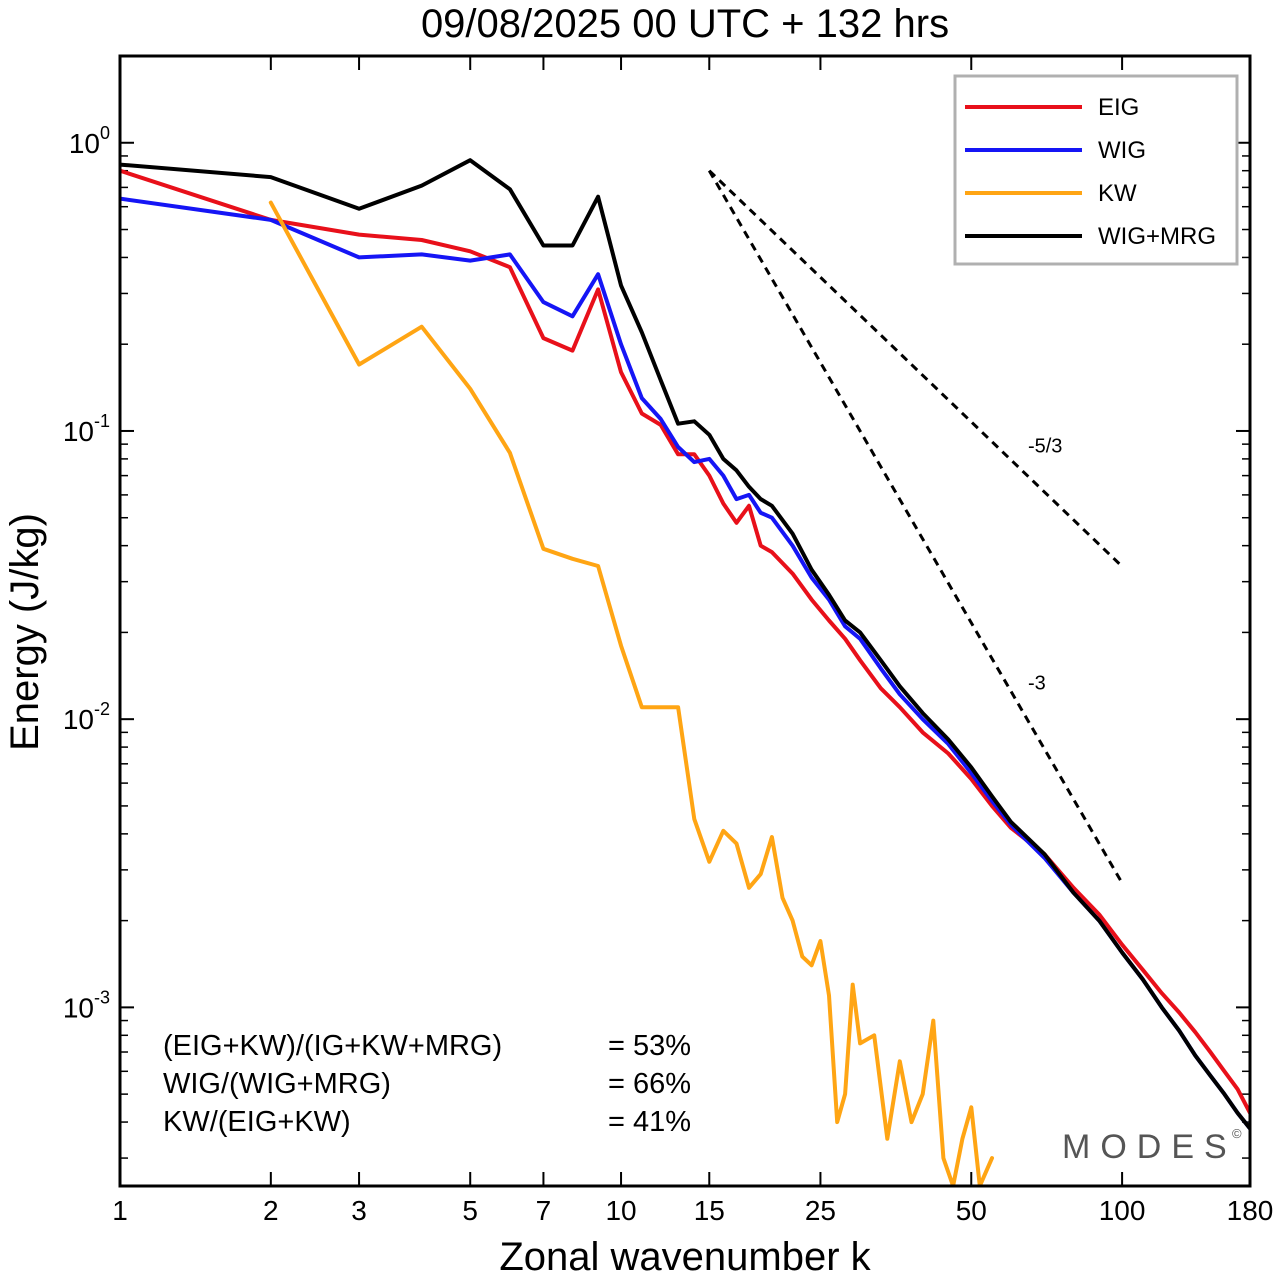 Image resolution: width=1280 pixels, height=1281 pixels. I want to click on chart-title: 09/08/2025 00 UTC + 132 hrs, so click(685, 24).